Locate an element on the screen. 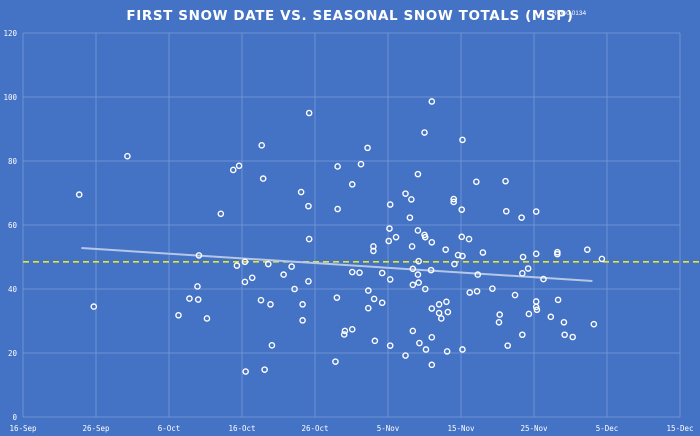 The image size is (700, 436). y-axis-ticks: 0 20 40 60 80 100 120 is located at coordinates (10, 225).